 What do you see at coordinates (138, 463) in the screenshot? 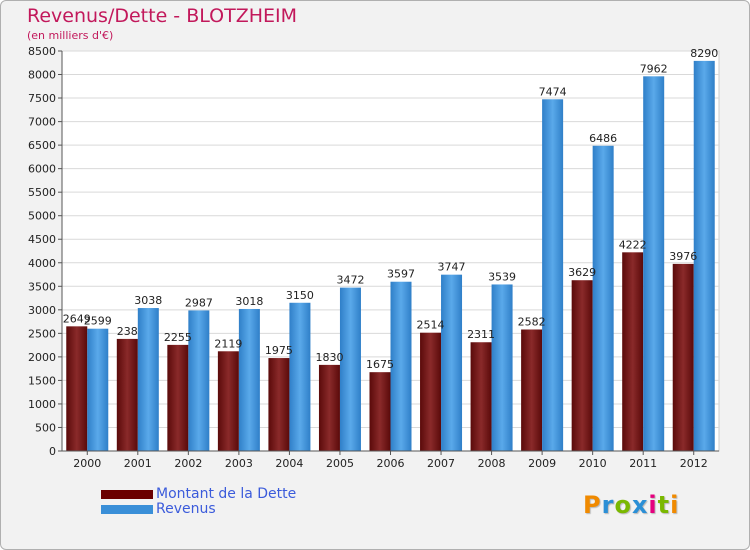
I see `x-tick-label: 2001` at bounding box center [138, 463].